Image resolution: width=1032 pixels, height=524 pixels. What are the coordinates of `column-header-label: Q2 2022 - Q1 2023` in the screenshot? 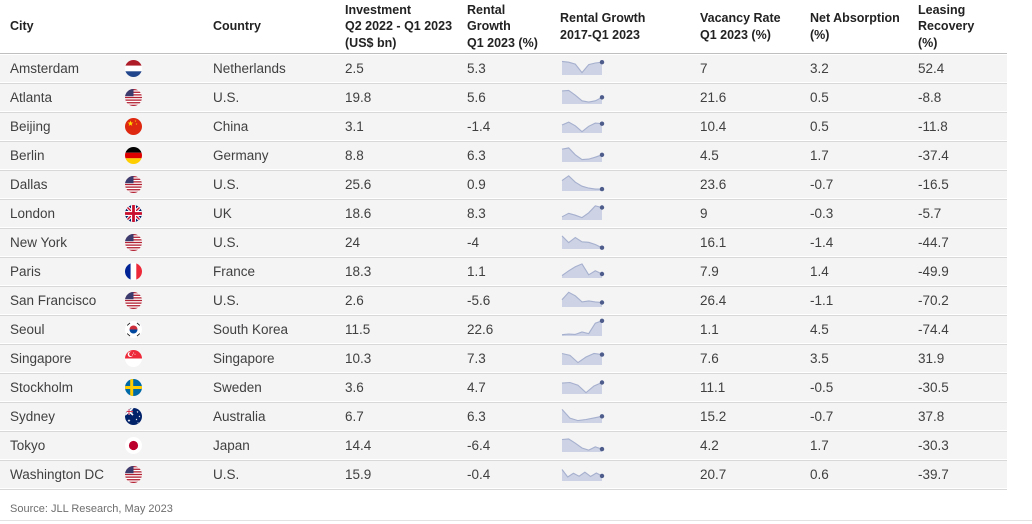 It's located at (399, 26).